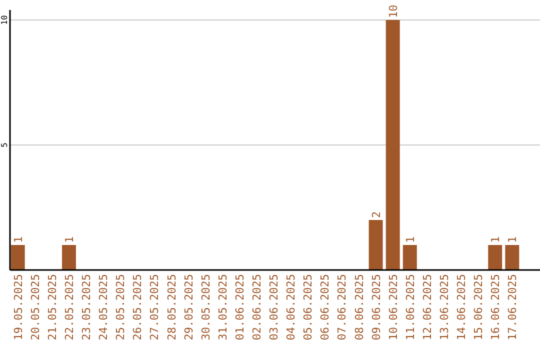  I want to click on x-tick-label: 04.06.2025, so click(291, 307).